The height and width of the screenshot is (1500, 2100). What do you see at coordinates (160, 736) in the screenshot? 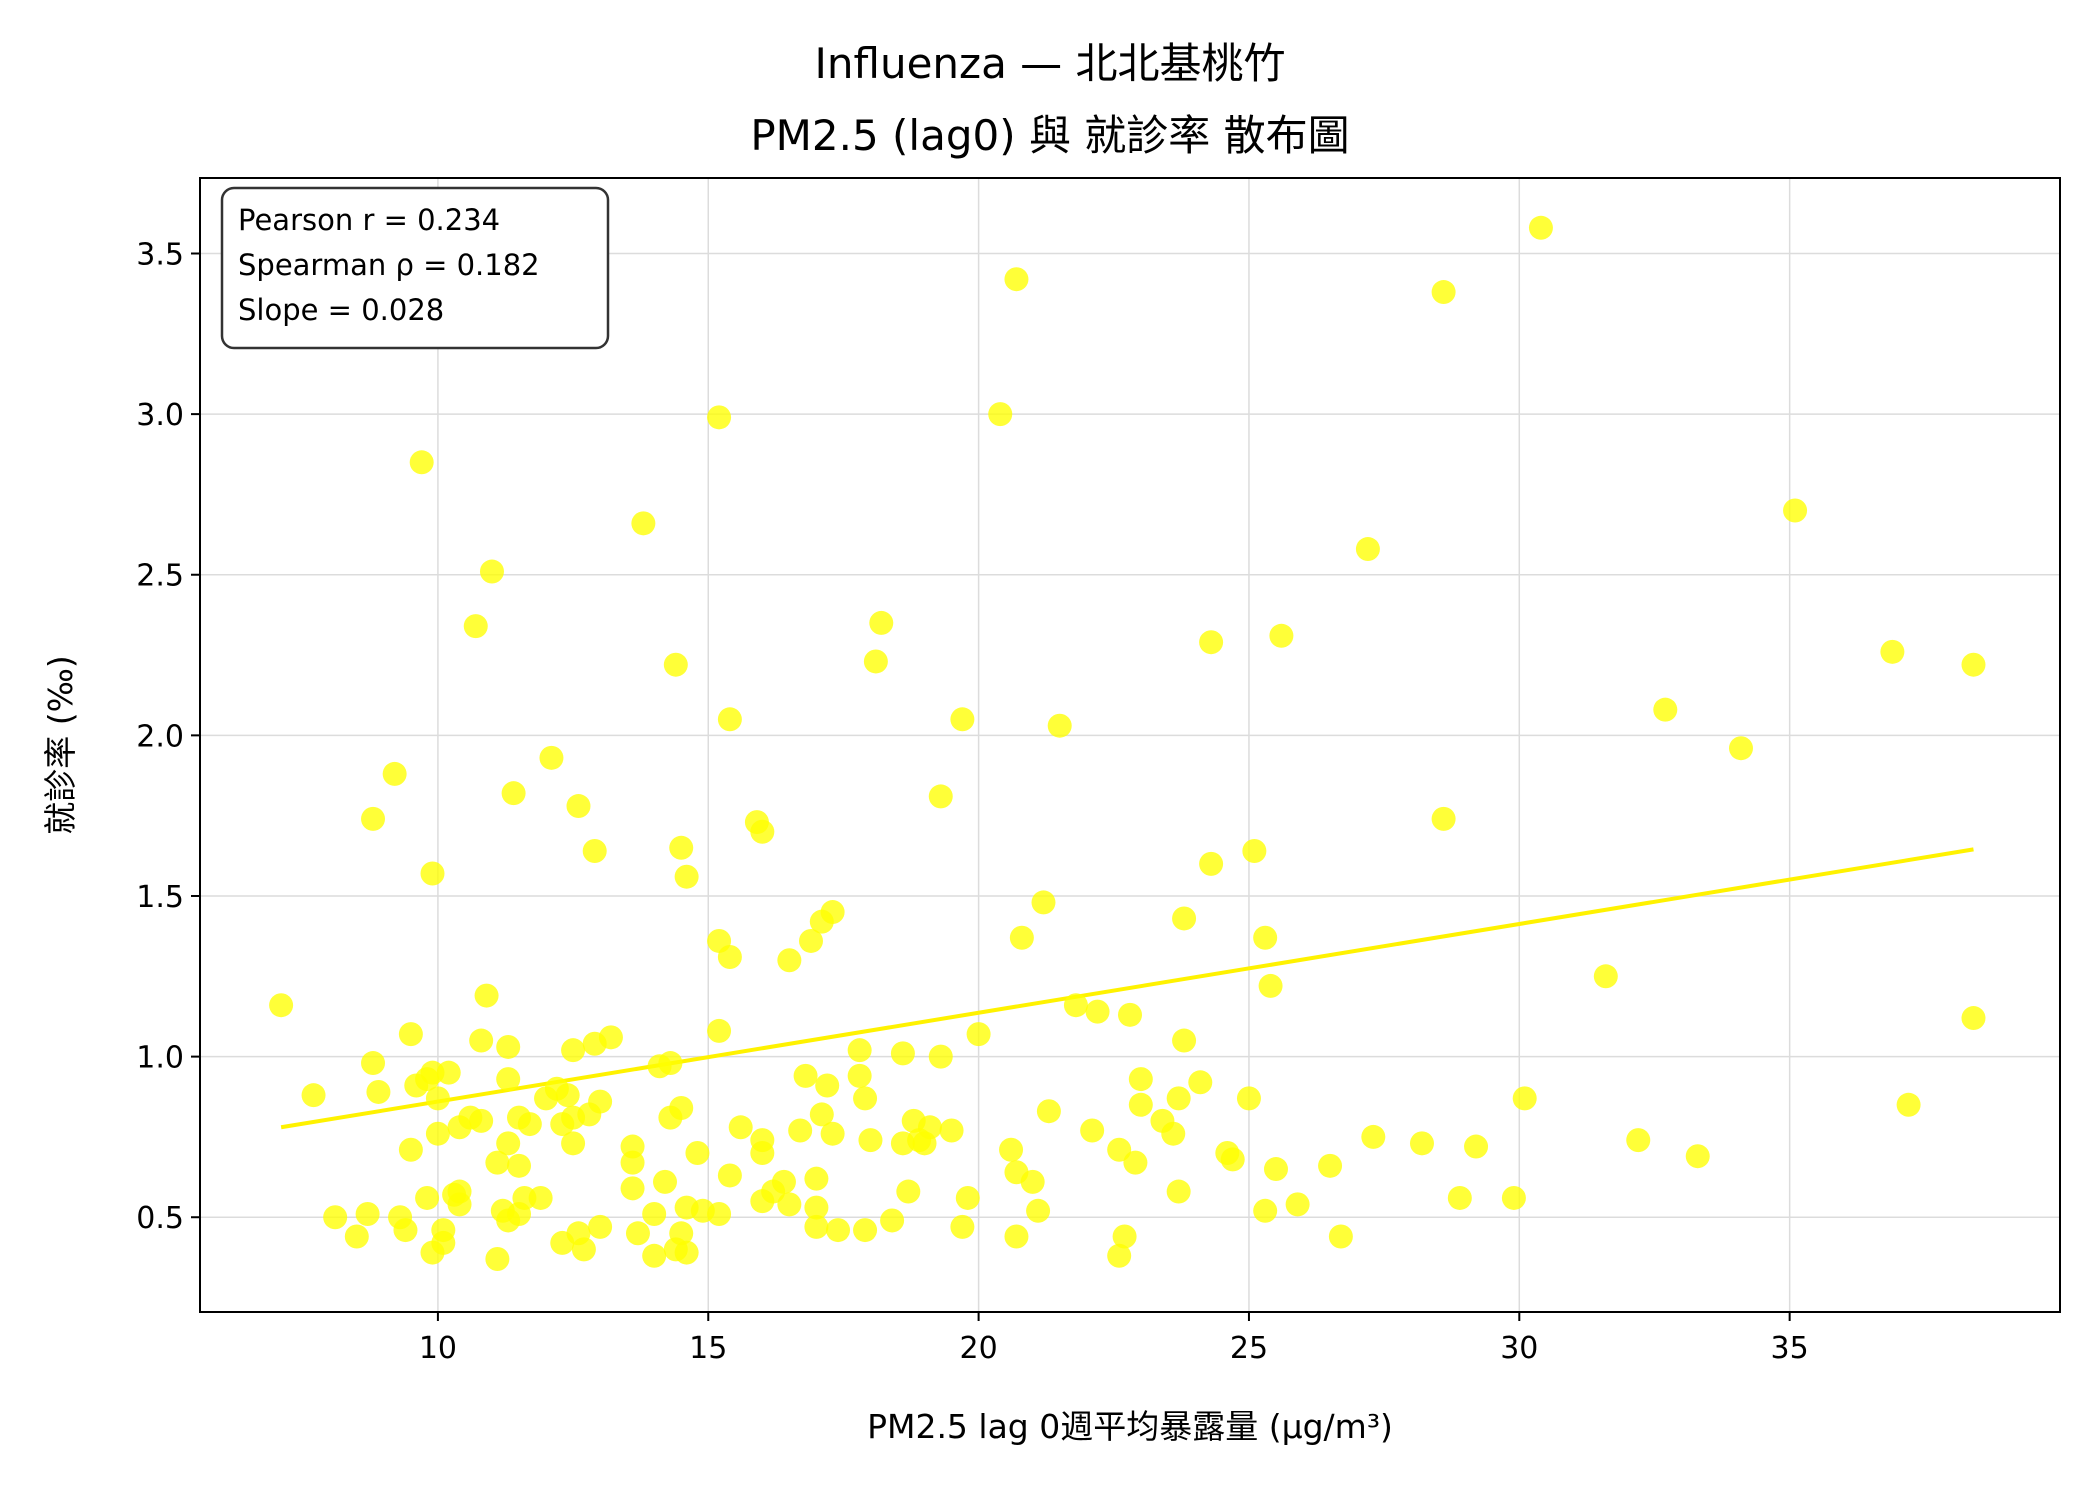
I see `y-tick-label: 2.0` at bounding box center [160, 736].